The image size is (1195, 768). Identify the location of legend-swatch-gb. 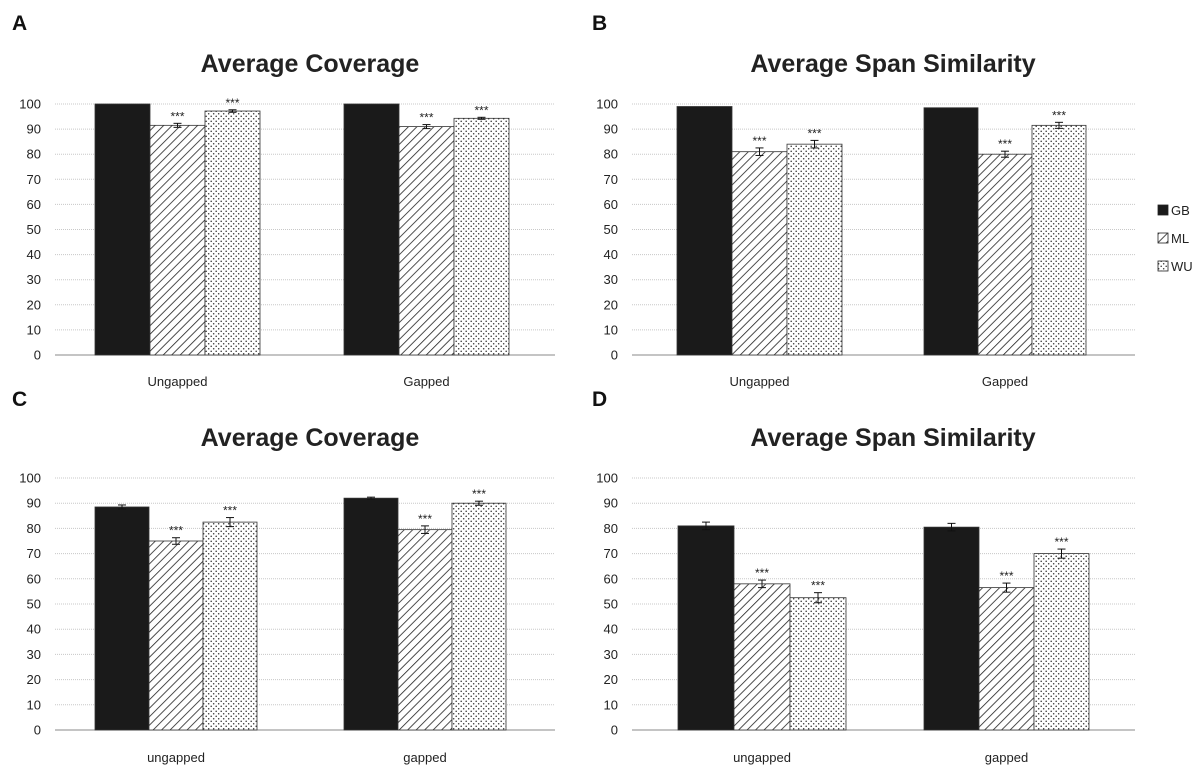
(1163, 210).